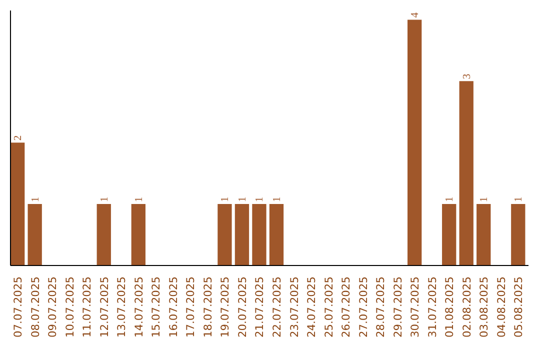 This screenshot has width=540, height=340. Describe the element at coordinates (416, 15) in the screenshot. I see `data-label: 4` at that location.